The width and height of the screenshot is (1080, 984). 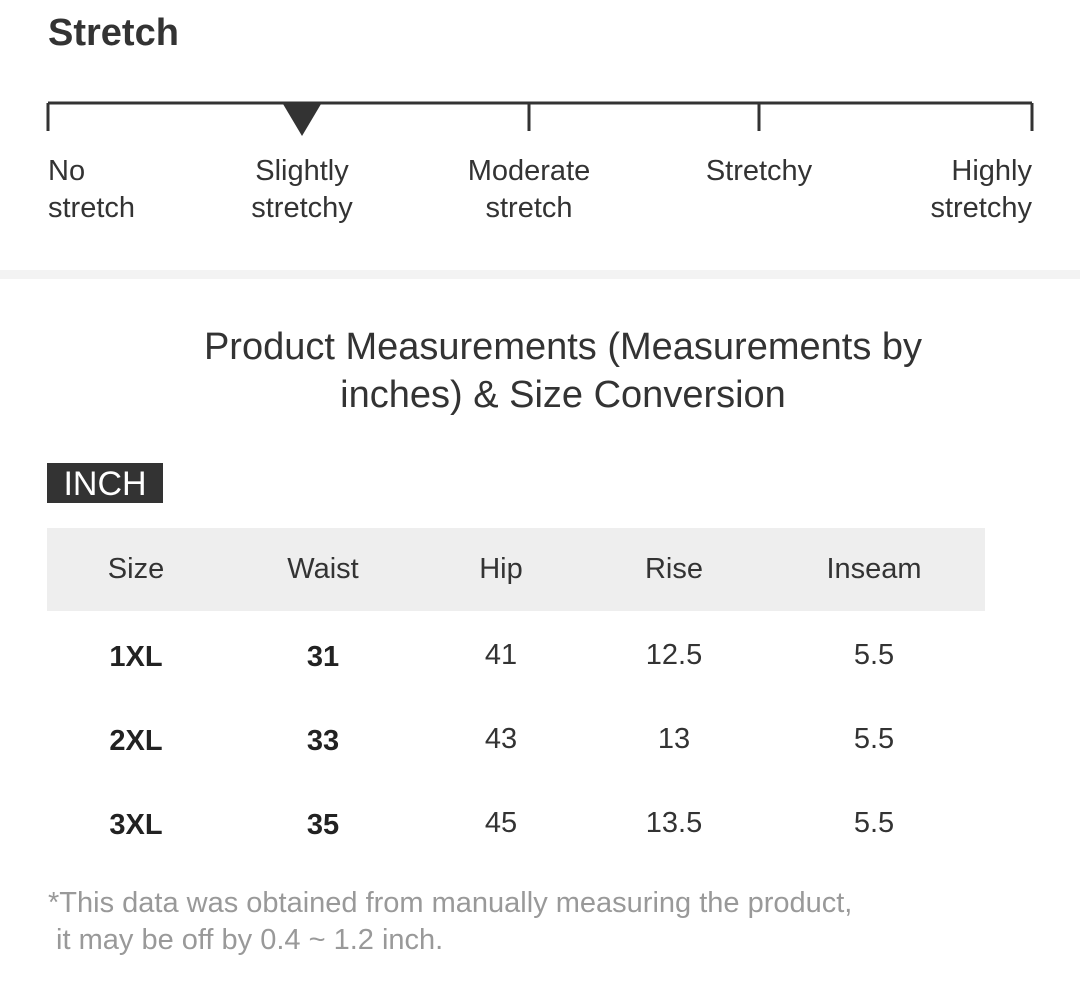 What do you see at coordinates (323, 825) in the screenshot?
I see `table-cell: 35` at bounding box center [323, 825].